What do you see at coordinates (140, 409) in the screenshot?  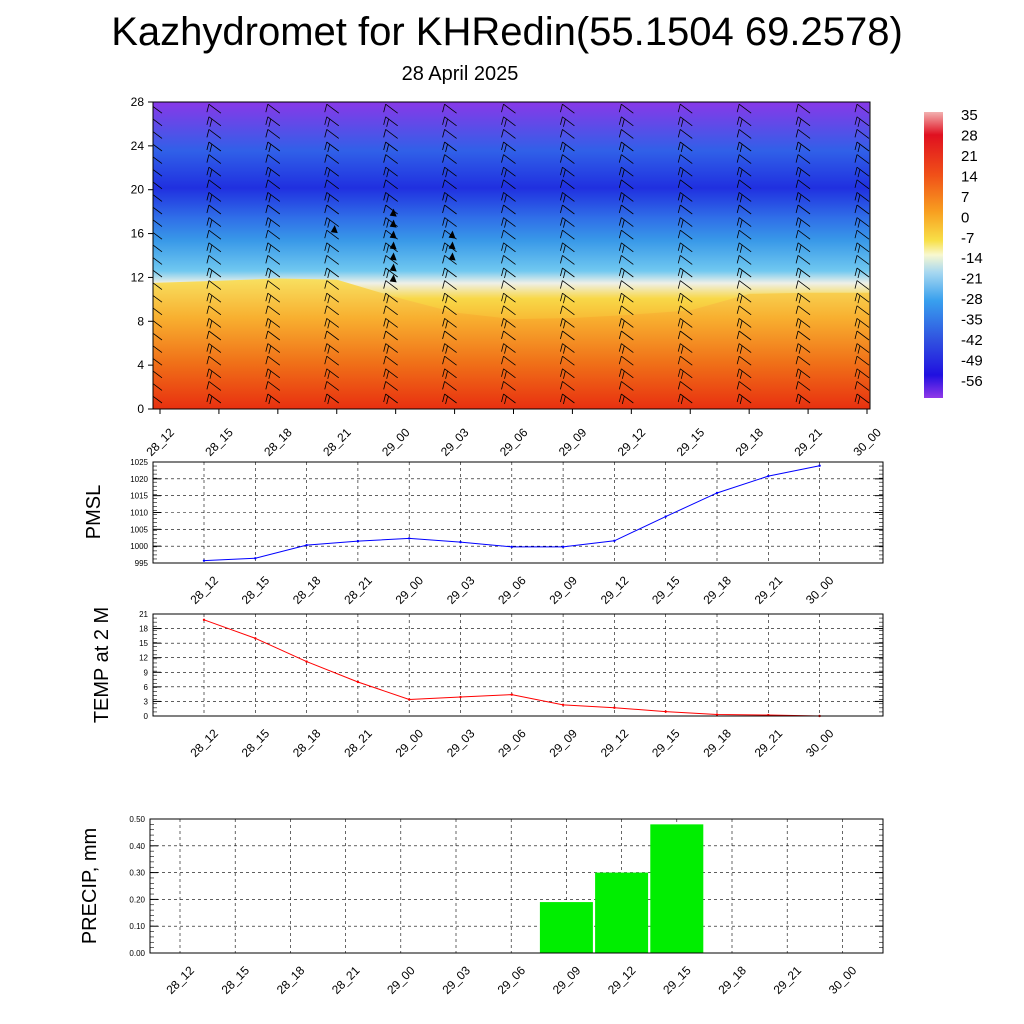 I see `cs-y-tick-label: 0` at bounding box center [140, 409].